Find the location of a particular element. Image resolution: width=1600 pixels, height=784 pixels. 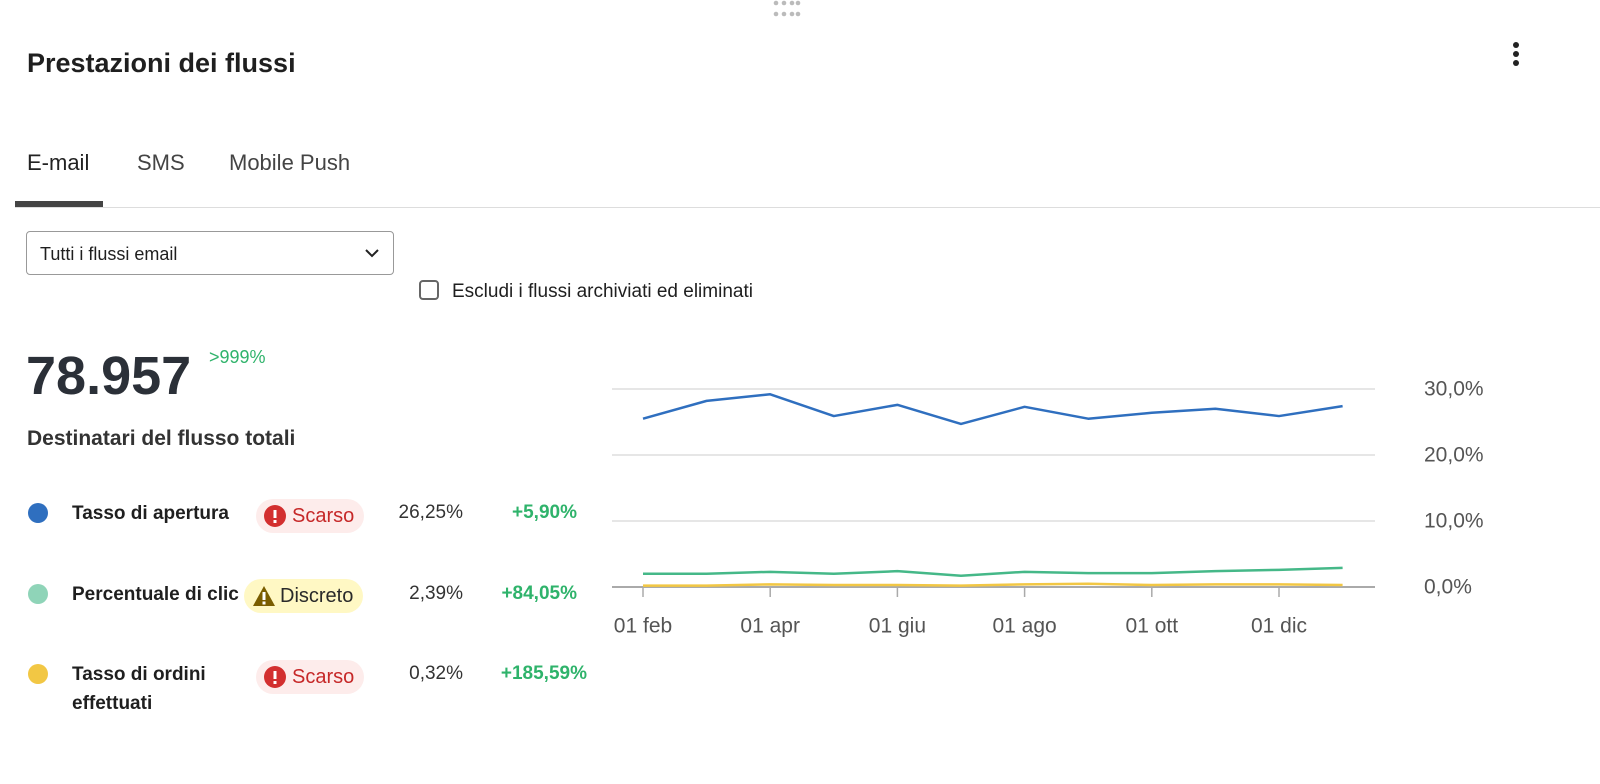

metric-change: +84,05% is located at coordinates (539, 593).